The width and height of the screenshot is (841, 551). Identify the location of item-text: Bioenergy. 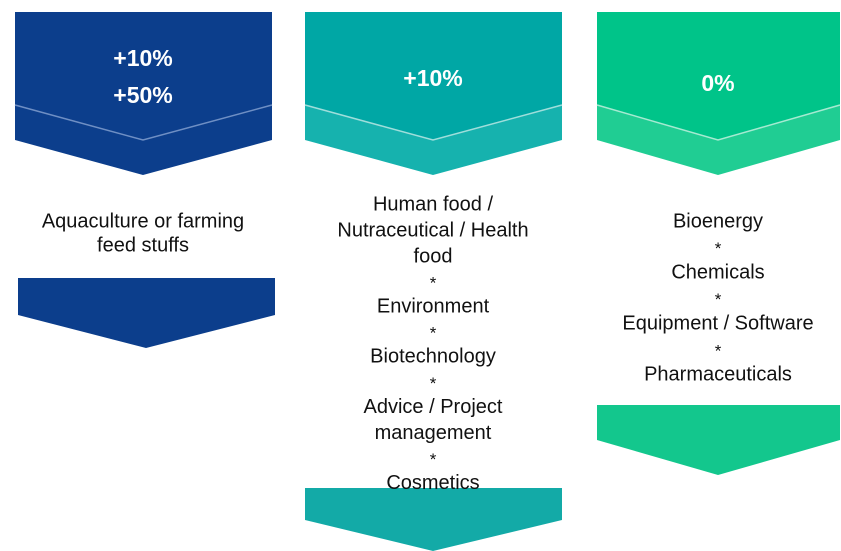
(718, 221).